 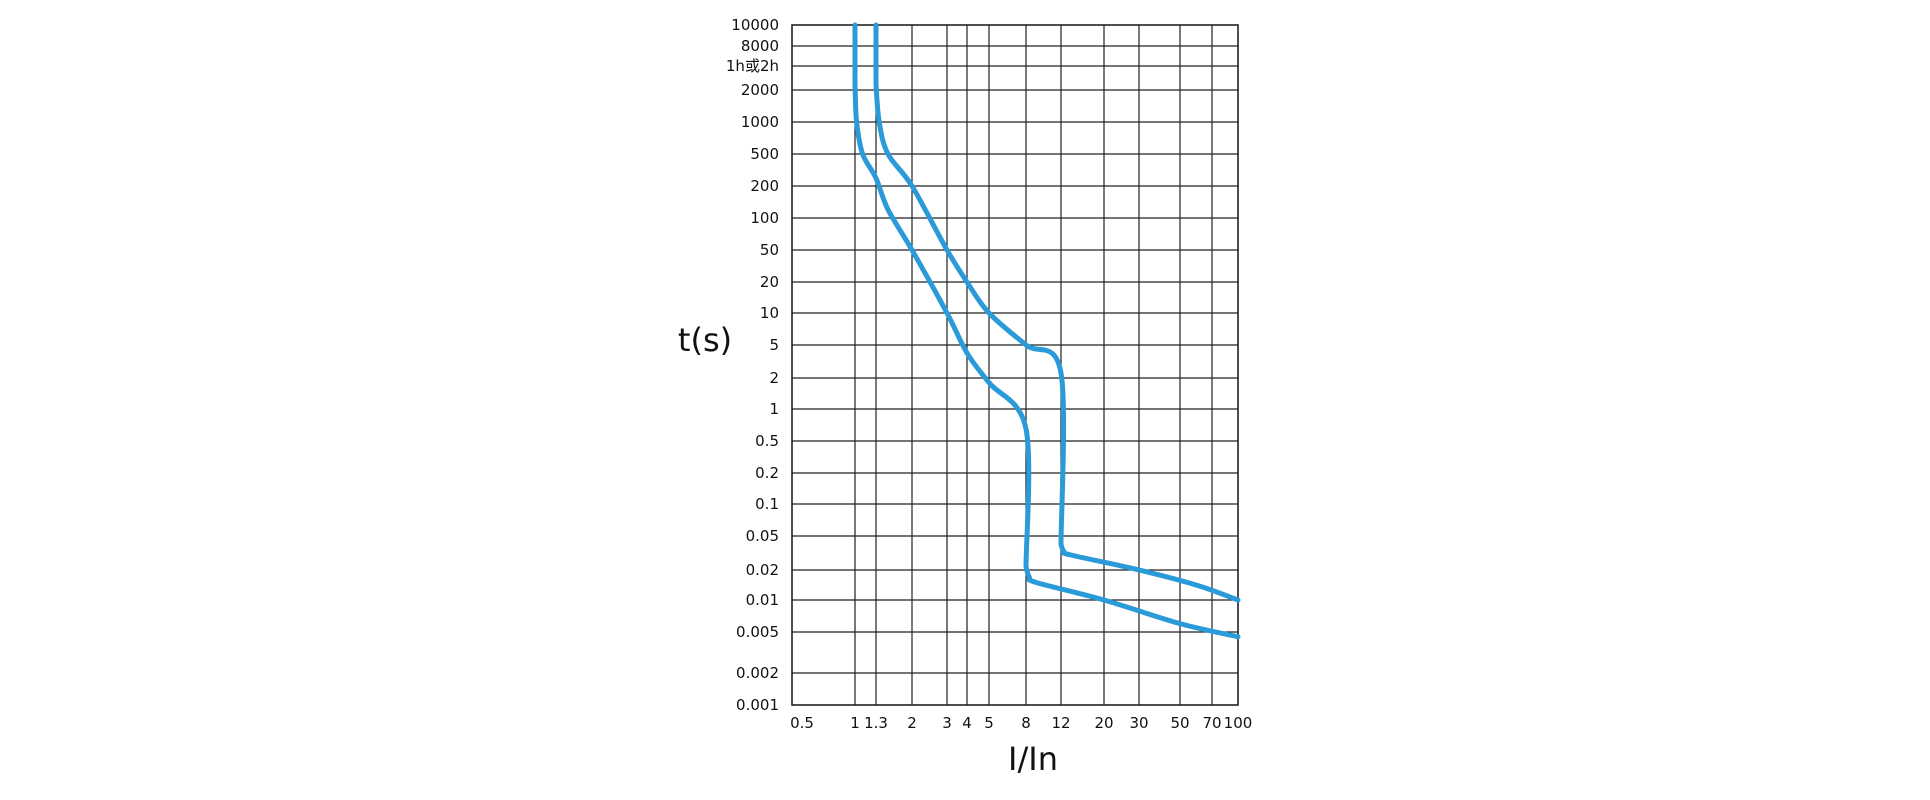 I want to click on y-tick-label: 0.1, so click(x=767, y=504).